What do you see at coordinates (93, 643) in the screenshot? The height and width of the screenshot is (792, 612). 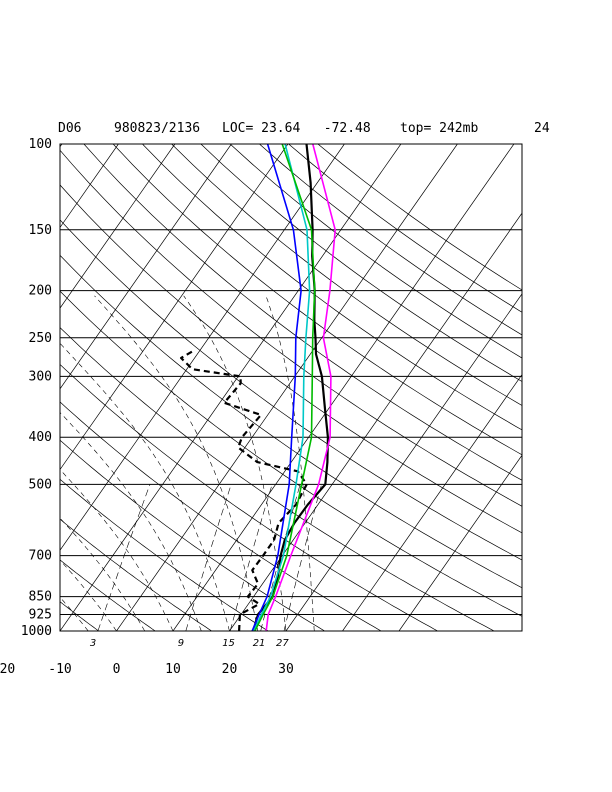 I see `mixing-ratio-label-3: 3` at bounding box center [93, 643].